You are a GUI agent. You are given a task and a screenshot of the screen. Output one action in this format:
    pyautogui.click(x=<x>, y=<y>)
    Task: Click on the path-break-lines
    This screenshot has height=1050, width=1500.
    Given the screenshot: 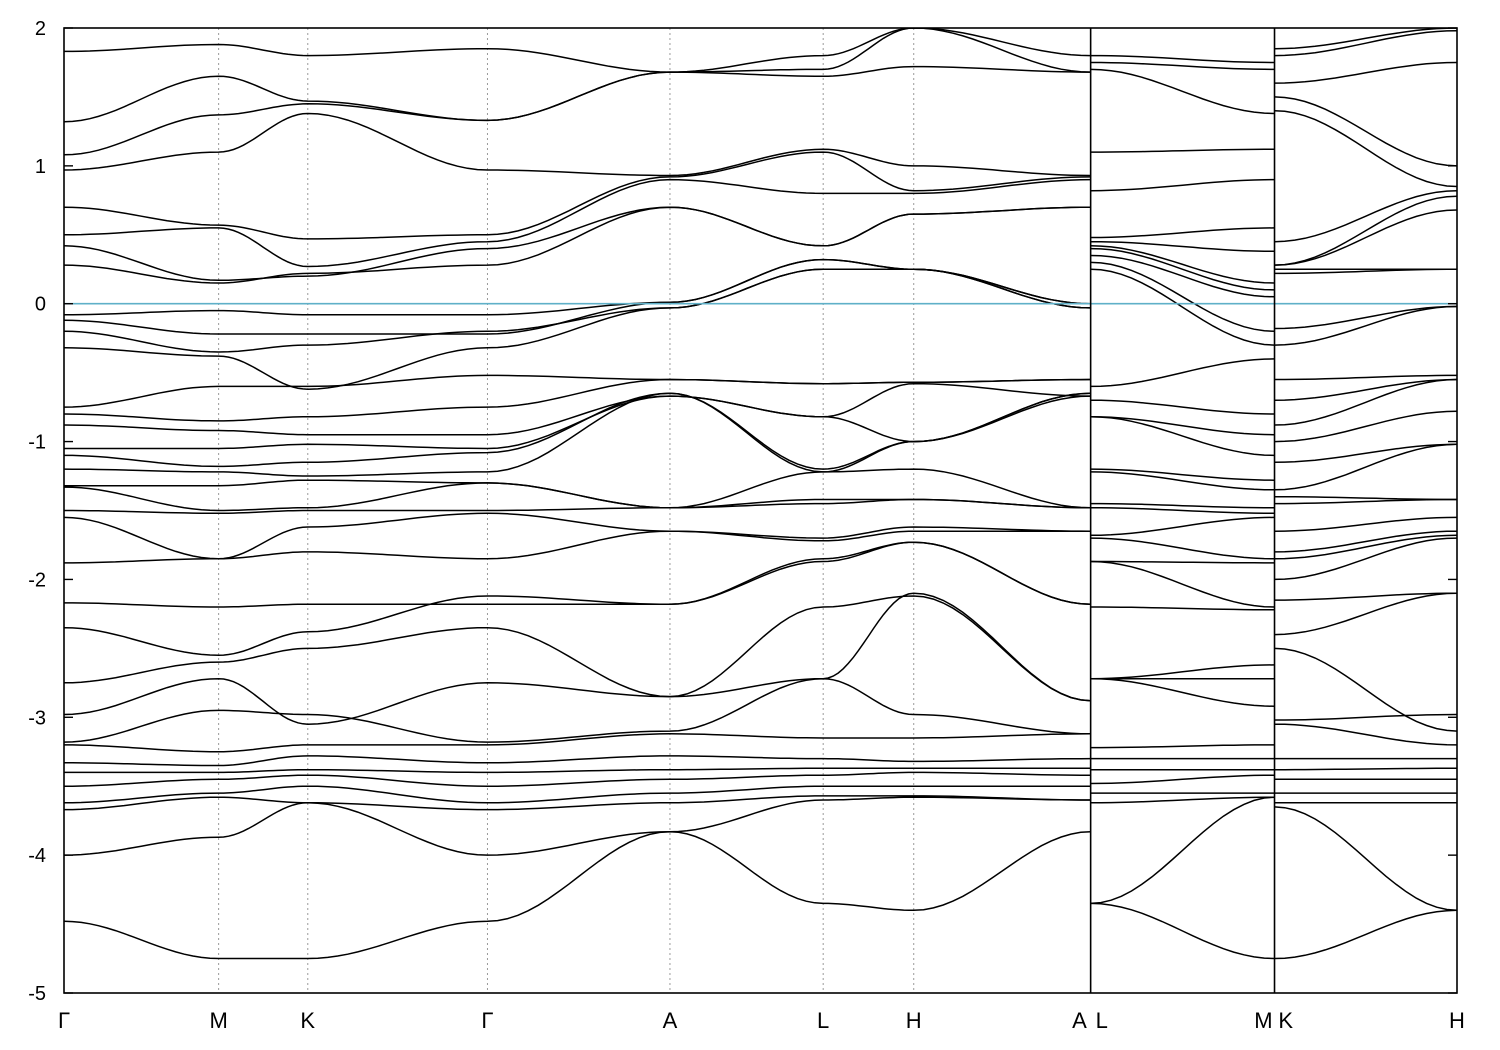 What is the action you would take?
    pyautogui.click(x=1182, y=510)
    